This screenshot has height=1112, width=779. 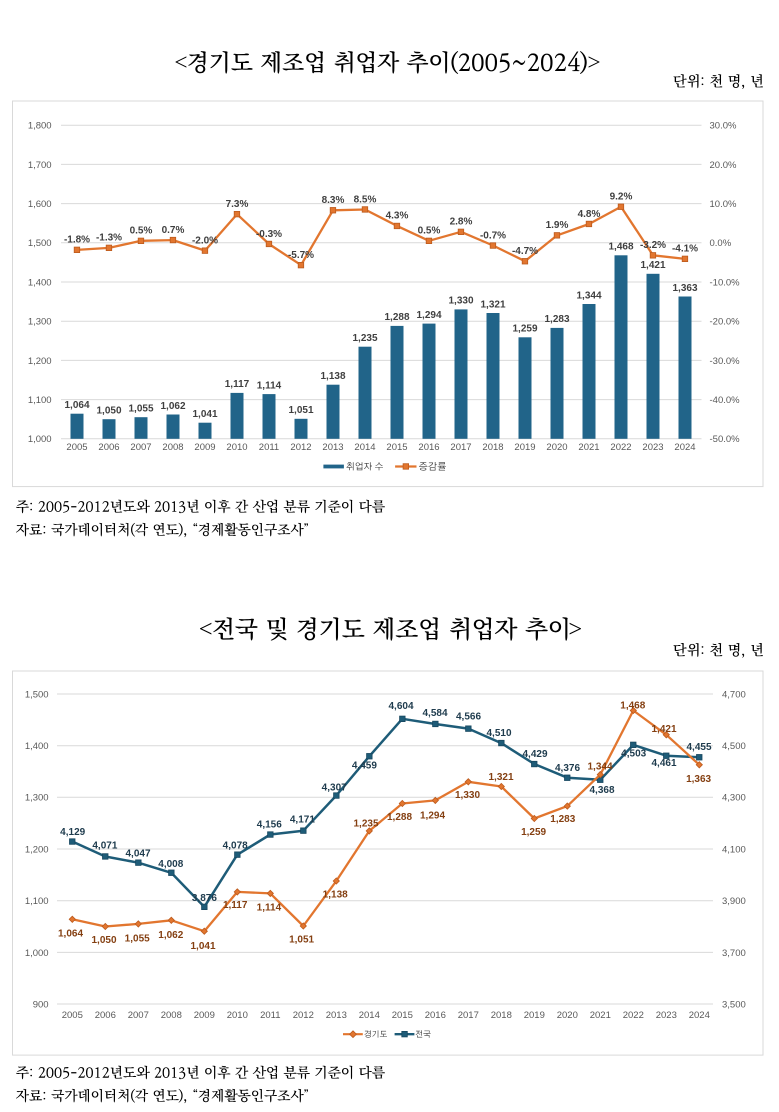 I want to click on svg-text: 4,461, so click(x=663, y=763).